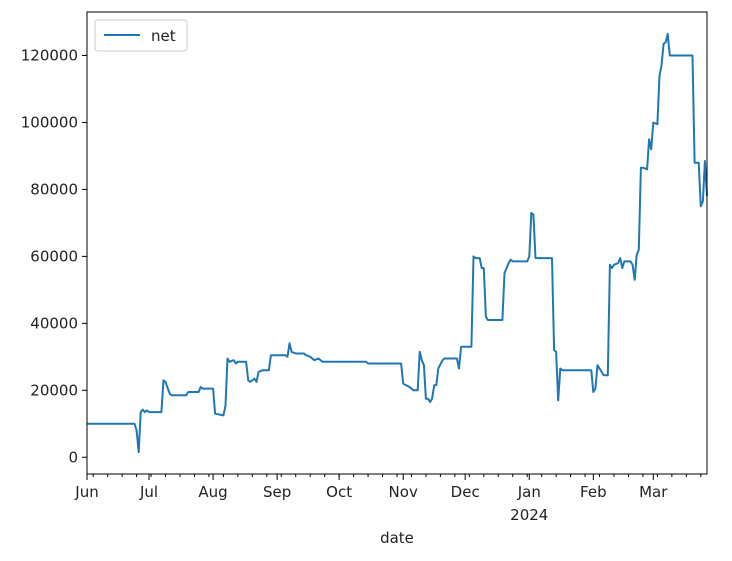  I want to click on y-tick-label: 60000, so click(54, 256).